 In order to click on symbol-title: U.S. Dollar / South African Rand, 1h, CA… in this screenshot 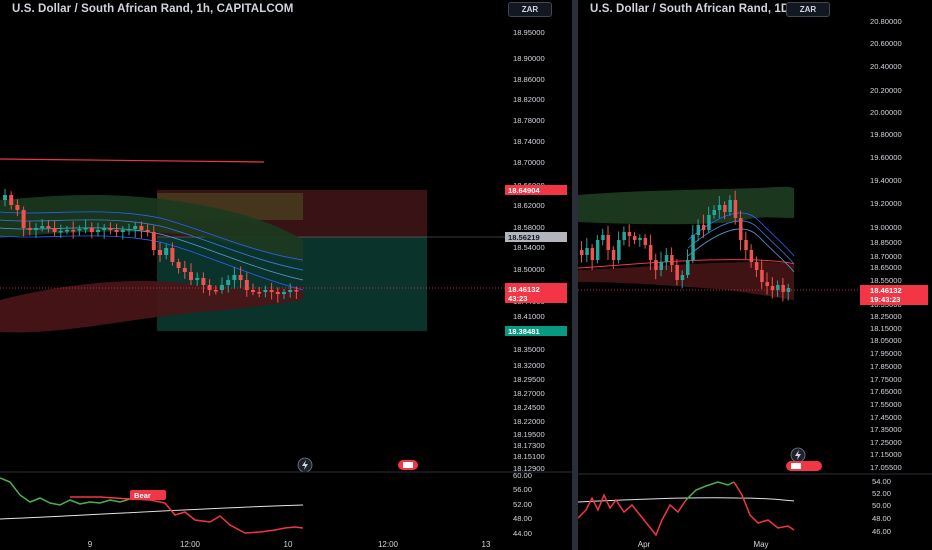, I will do `click(153, 9)`.